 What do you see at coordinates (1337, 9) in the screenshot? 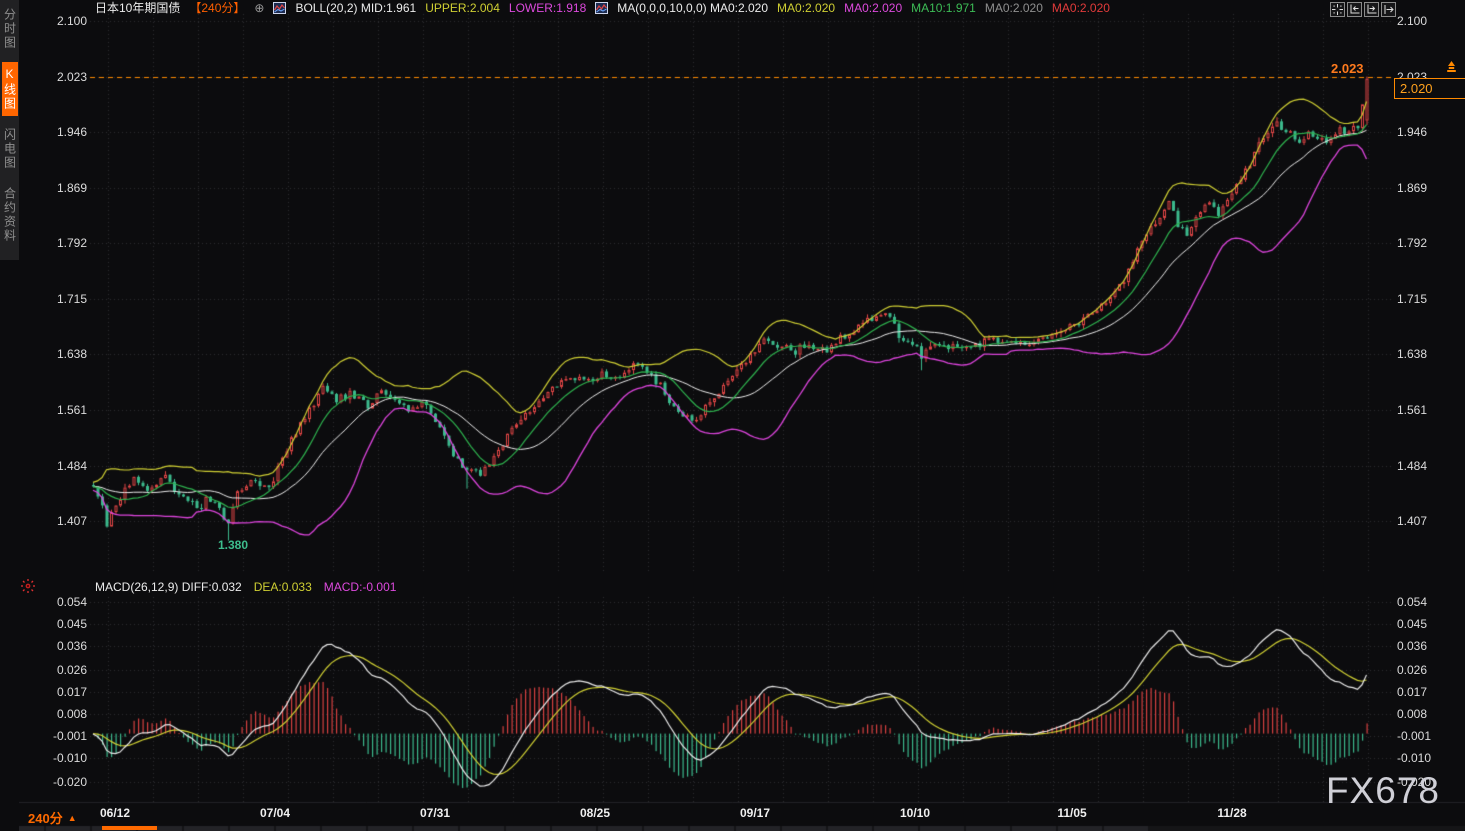
I see `crosshair-icon` at bounding box center [1337, 9].